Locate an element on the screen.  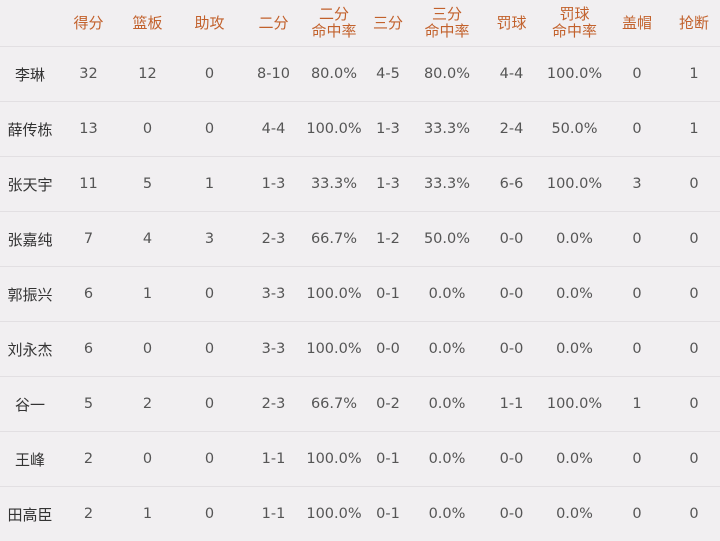
column-header: 得分 is located at coordinates (88, 23).